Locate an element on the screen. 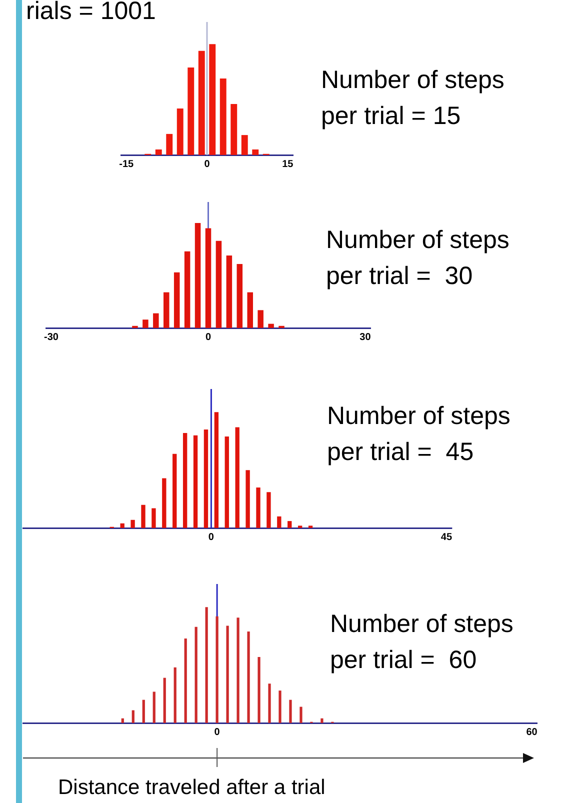 This screenshot has height=803, width=562. text: Number of steps per trial = 15 is located at coordinates (413, 98).